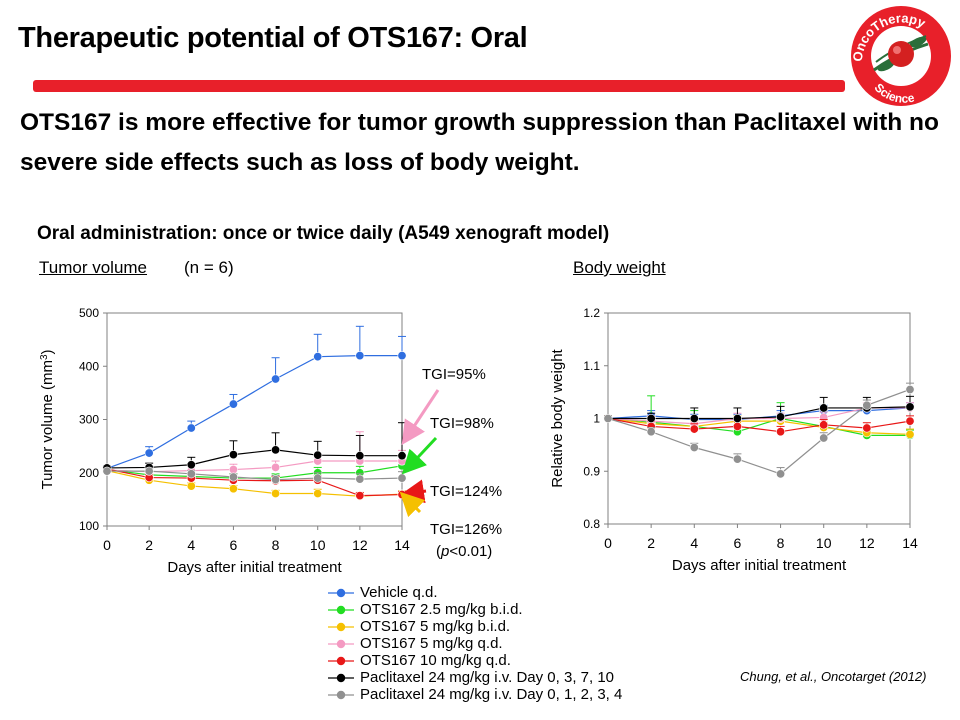 The image size is (960, 720). I want to click on y-axis-label: Tumor volume (mm3), so click(48, 419).